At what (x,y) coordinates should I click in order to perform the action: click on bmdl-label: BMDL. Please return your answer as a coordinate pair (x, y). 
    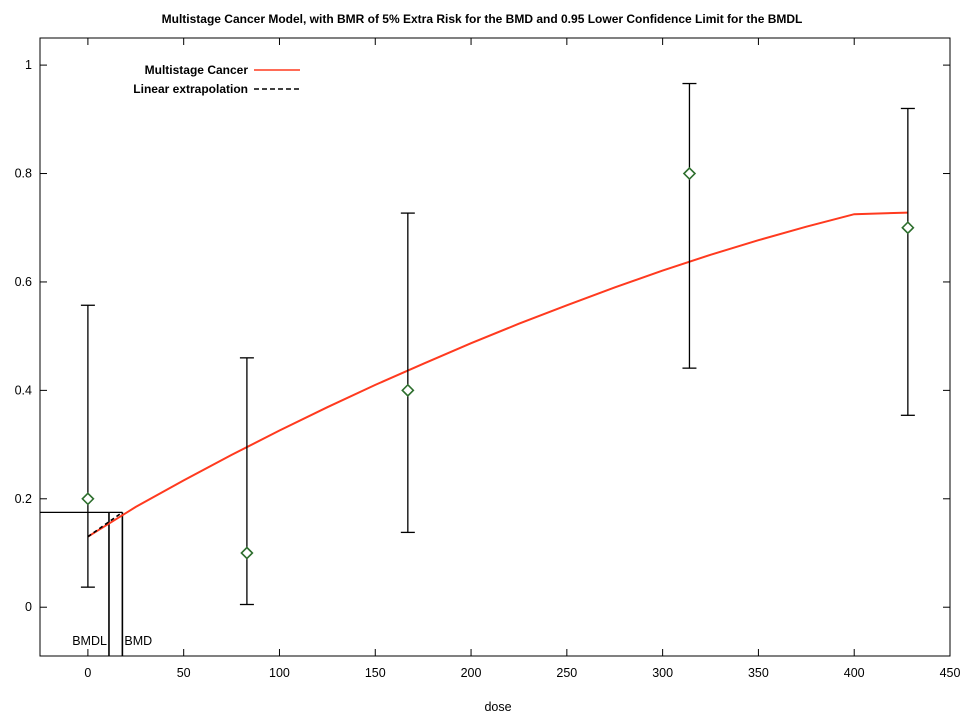
    Looking at the image, I should click on (89, 641).